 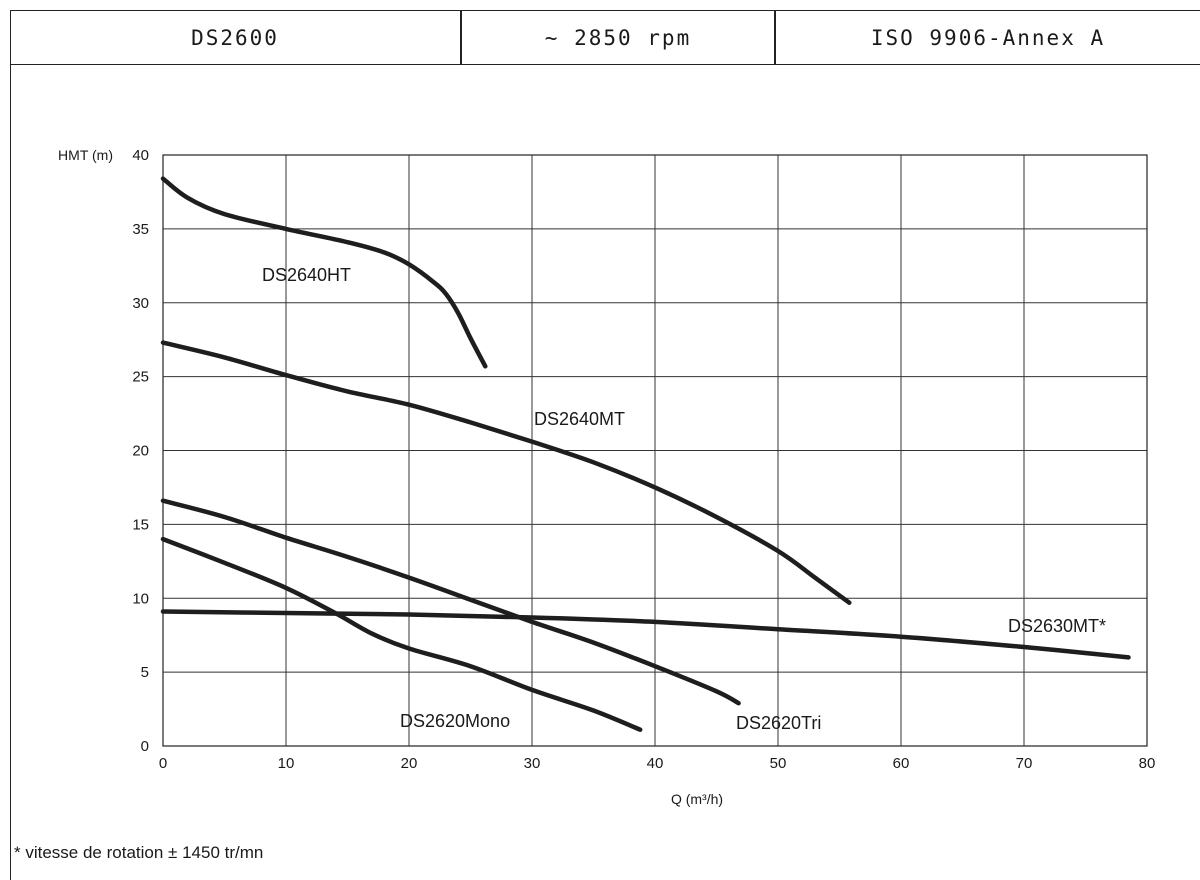 I want to click on x-tick-label: 10, so click(x=286, y=763).